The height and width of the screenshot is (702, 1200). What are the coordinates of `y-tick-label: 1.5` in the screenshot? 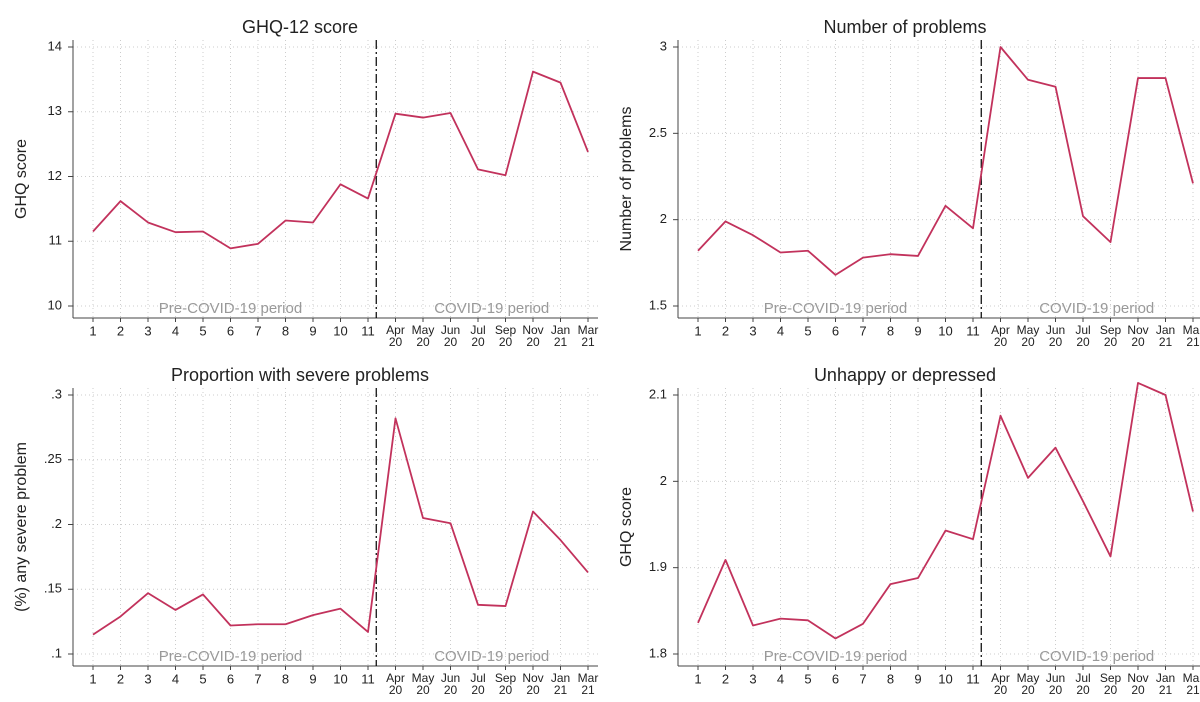 It's located at (658, 304).